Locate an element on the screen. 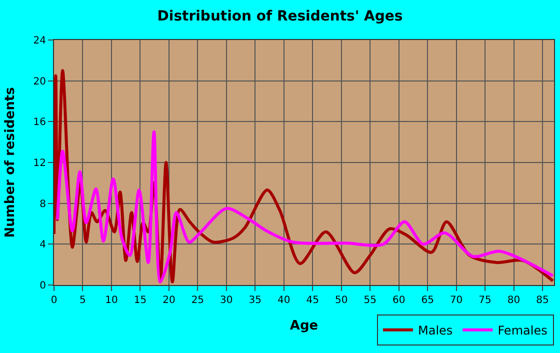 The width and height of the screenshot is (560, 353). x-tick-label: 70 is located at coordinates (456, 300).